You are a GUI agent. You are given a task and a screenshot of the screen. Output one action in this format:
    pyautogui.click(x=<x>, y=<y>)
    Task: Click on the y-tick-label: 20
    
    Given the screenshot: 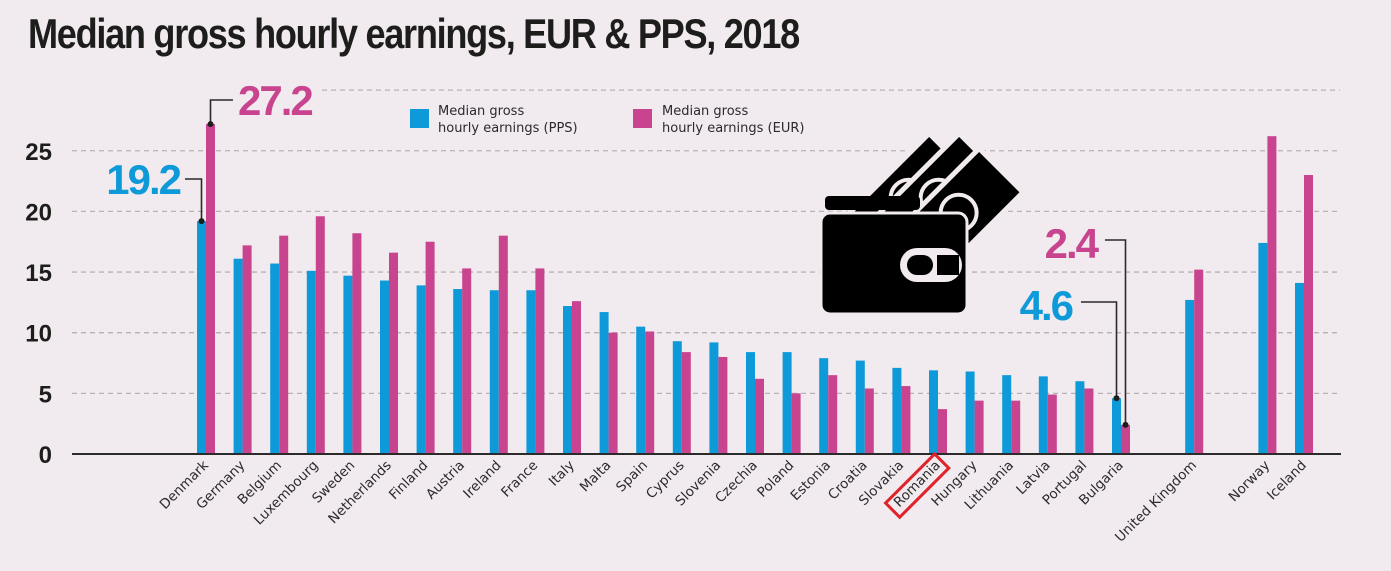 What is the action you would take?
    pyautogui.click(x=38, y=212)
    